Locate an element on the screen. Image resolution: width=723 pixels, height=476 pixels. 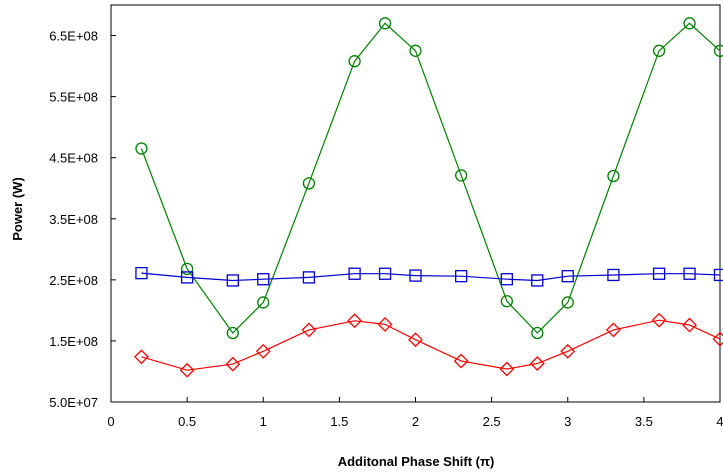
x-tick-label: 1 is located at coordinates (263, 421).